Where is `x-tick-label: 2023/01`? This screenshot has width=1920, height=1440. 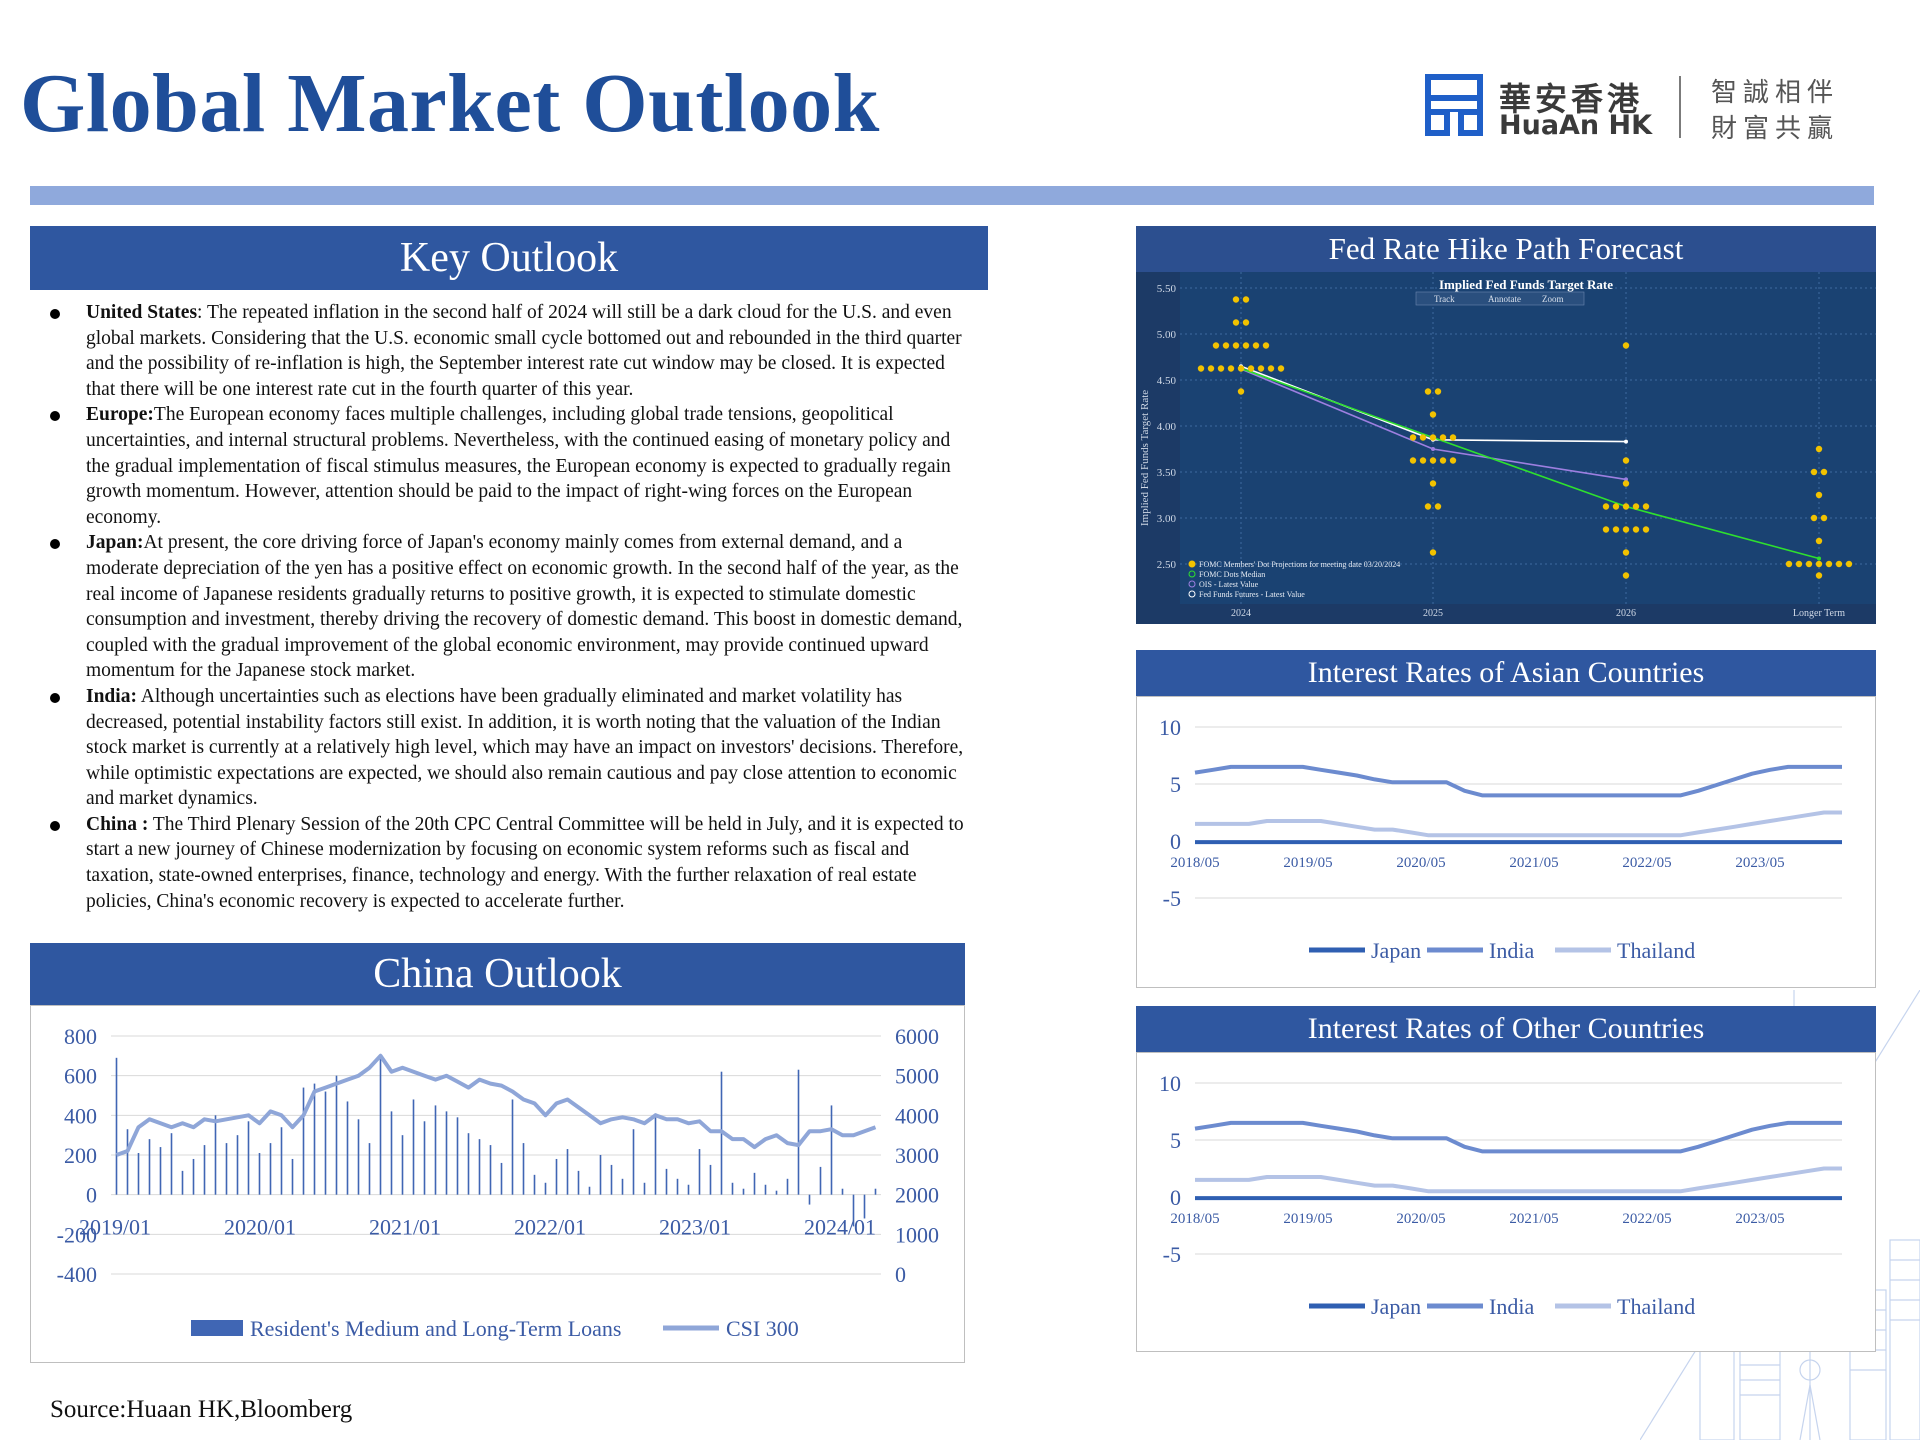 x-tick-label: 2023/01 is located at coordinates (695, 1227).